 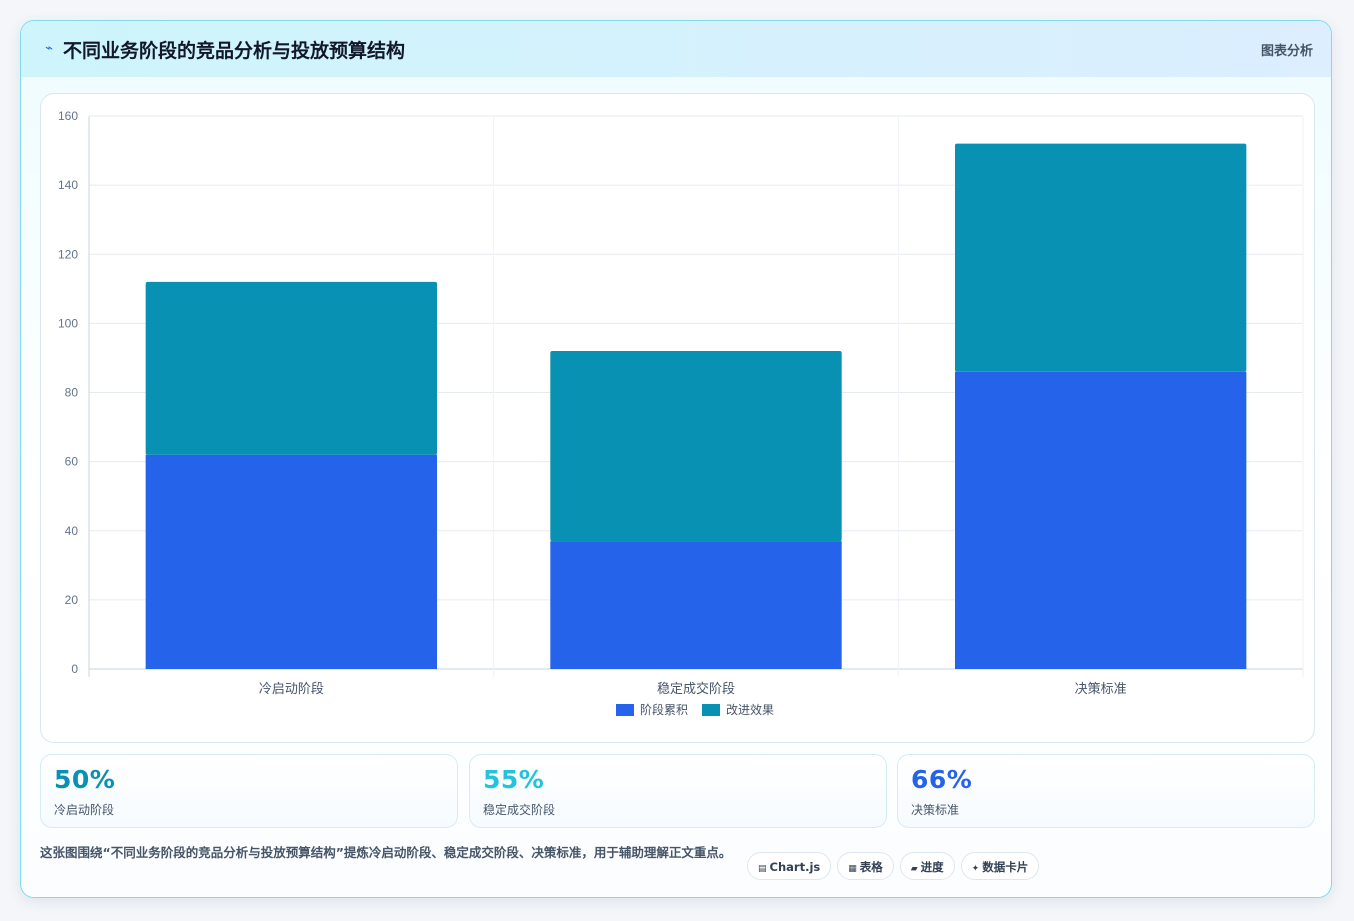 What do you see at coordinates (852, 869) in the screenshot?
I see `table-icon: ▦` at bounding box center [852, 869].